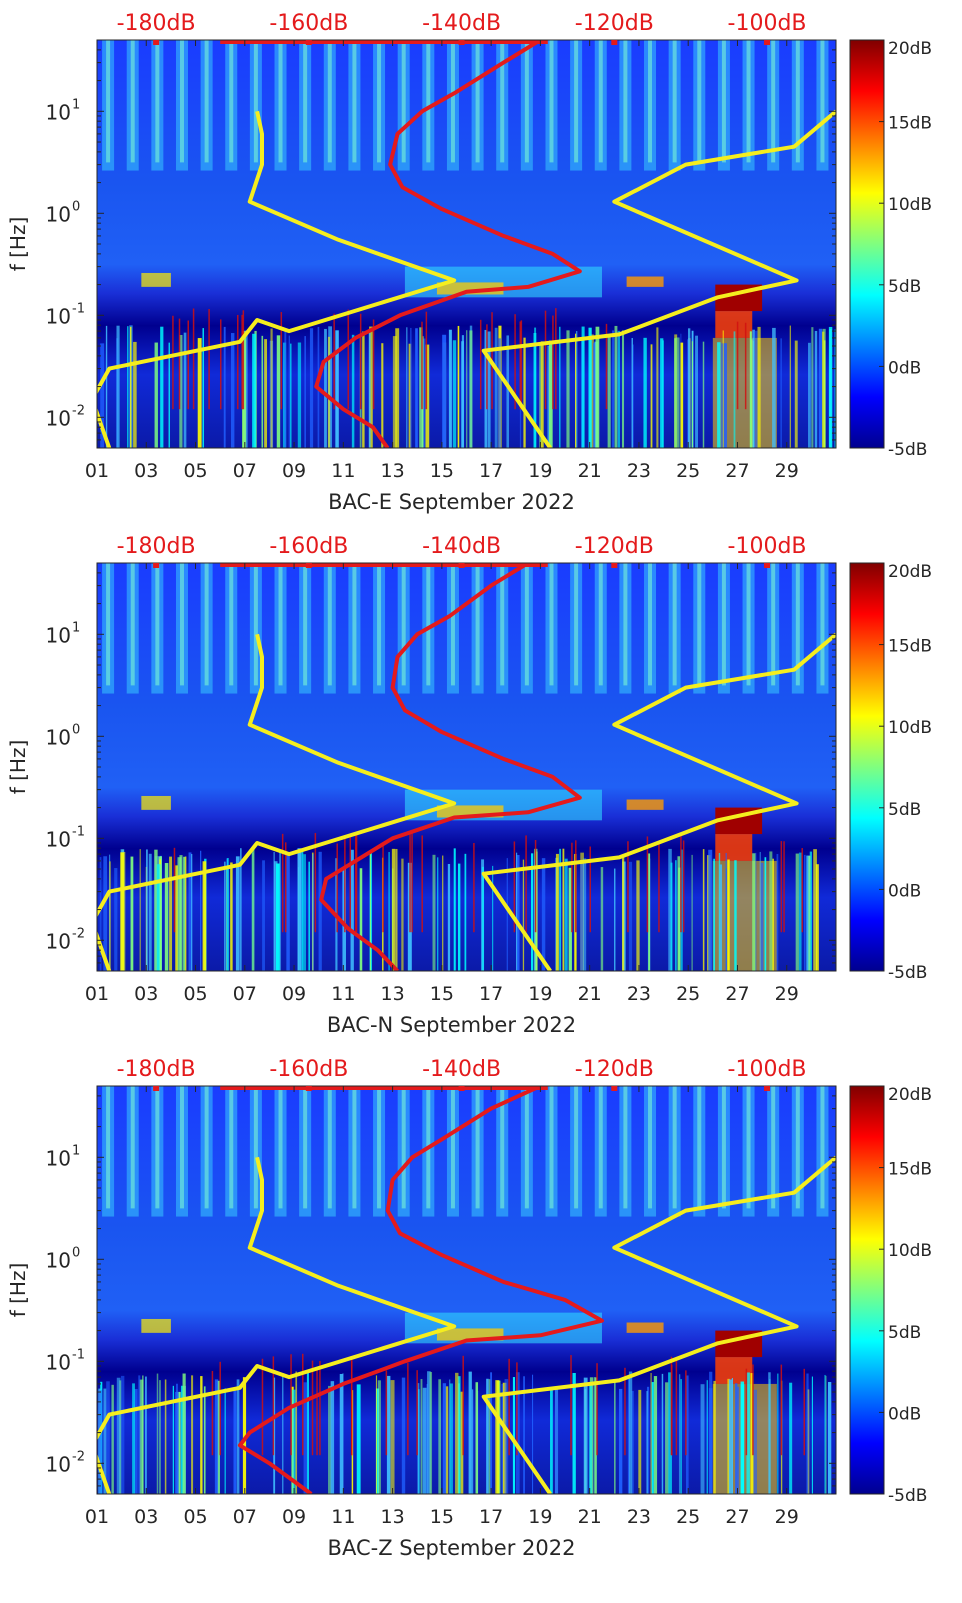 Image resolution: width=962 pixels, height=1603 pixels. Describe the element at coordinates (451, 1025) in the screenshot. I see `x-axis-label: BAC-N September 2022` at that location.